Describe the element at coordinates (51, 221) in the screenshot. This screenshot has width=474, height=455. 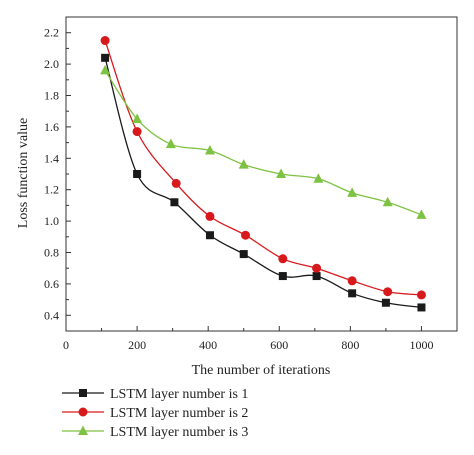
I see `y-tick-label: 1.0` at that location.